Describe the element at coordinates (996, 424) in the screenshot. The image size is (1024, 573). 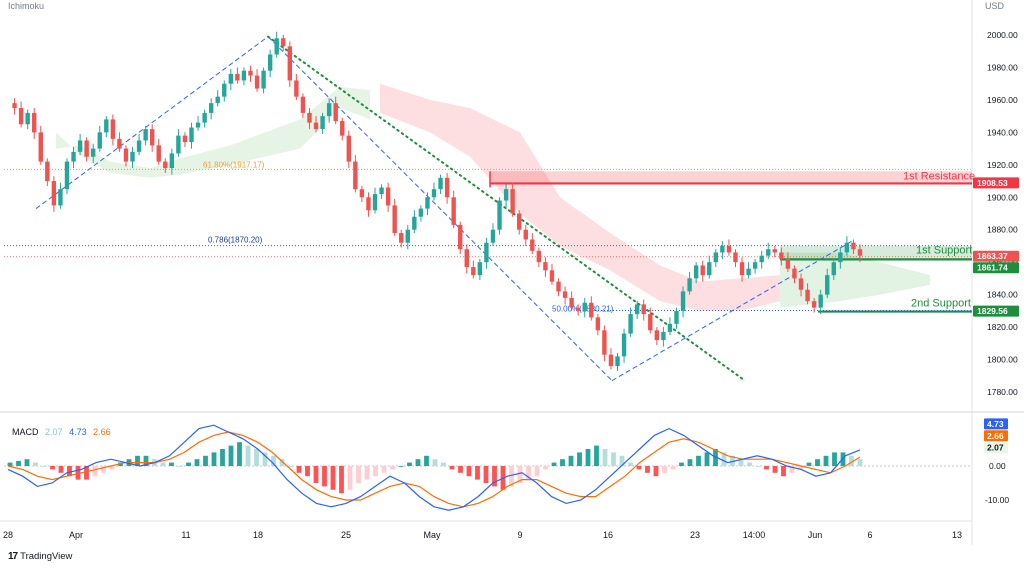
I see `macd-tag-box` at that location.